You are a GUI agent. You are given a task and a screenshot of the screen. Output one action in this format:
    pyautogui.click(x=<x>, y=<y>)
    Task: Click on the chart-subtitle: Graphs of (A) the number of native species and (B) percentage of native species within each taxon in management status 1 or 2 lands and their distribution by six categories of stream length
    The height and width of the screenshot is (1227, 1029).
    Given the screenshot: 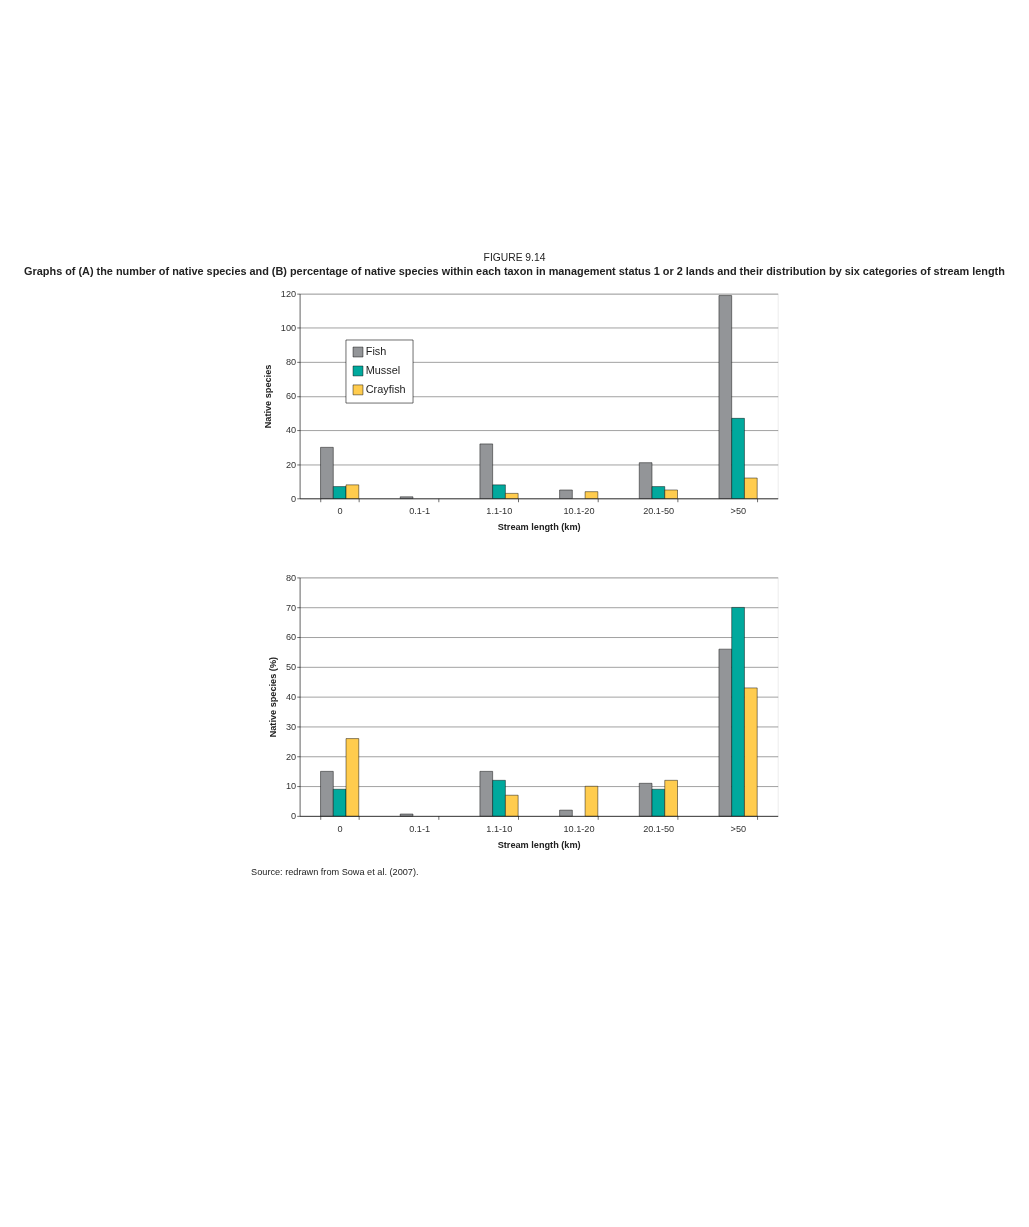 What is the action you would take?
    pyautogui.click(x=514, y=271)
    